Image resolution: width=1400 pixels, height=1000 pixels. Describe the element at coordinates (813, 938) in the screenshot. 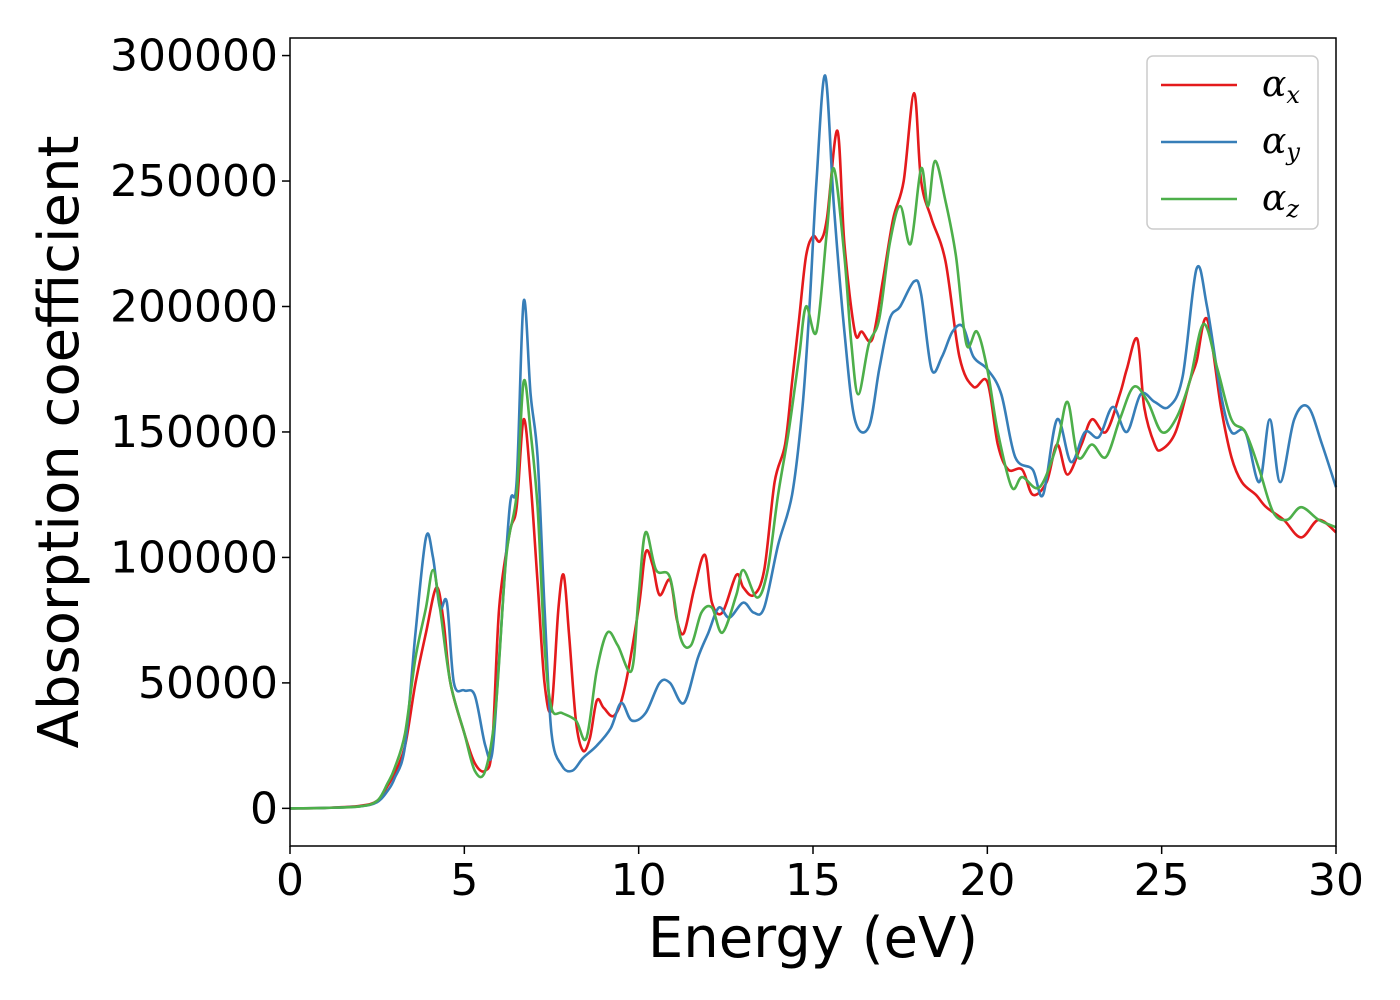

I see `x-axis-label: Energy (eV)` at that location.